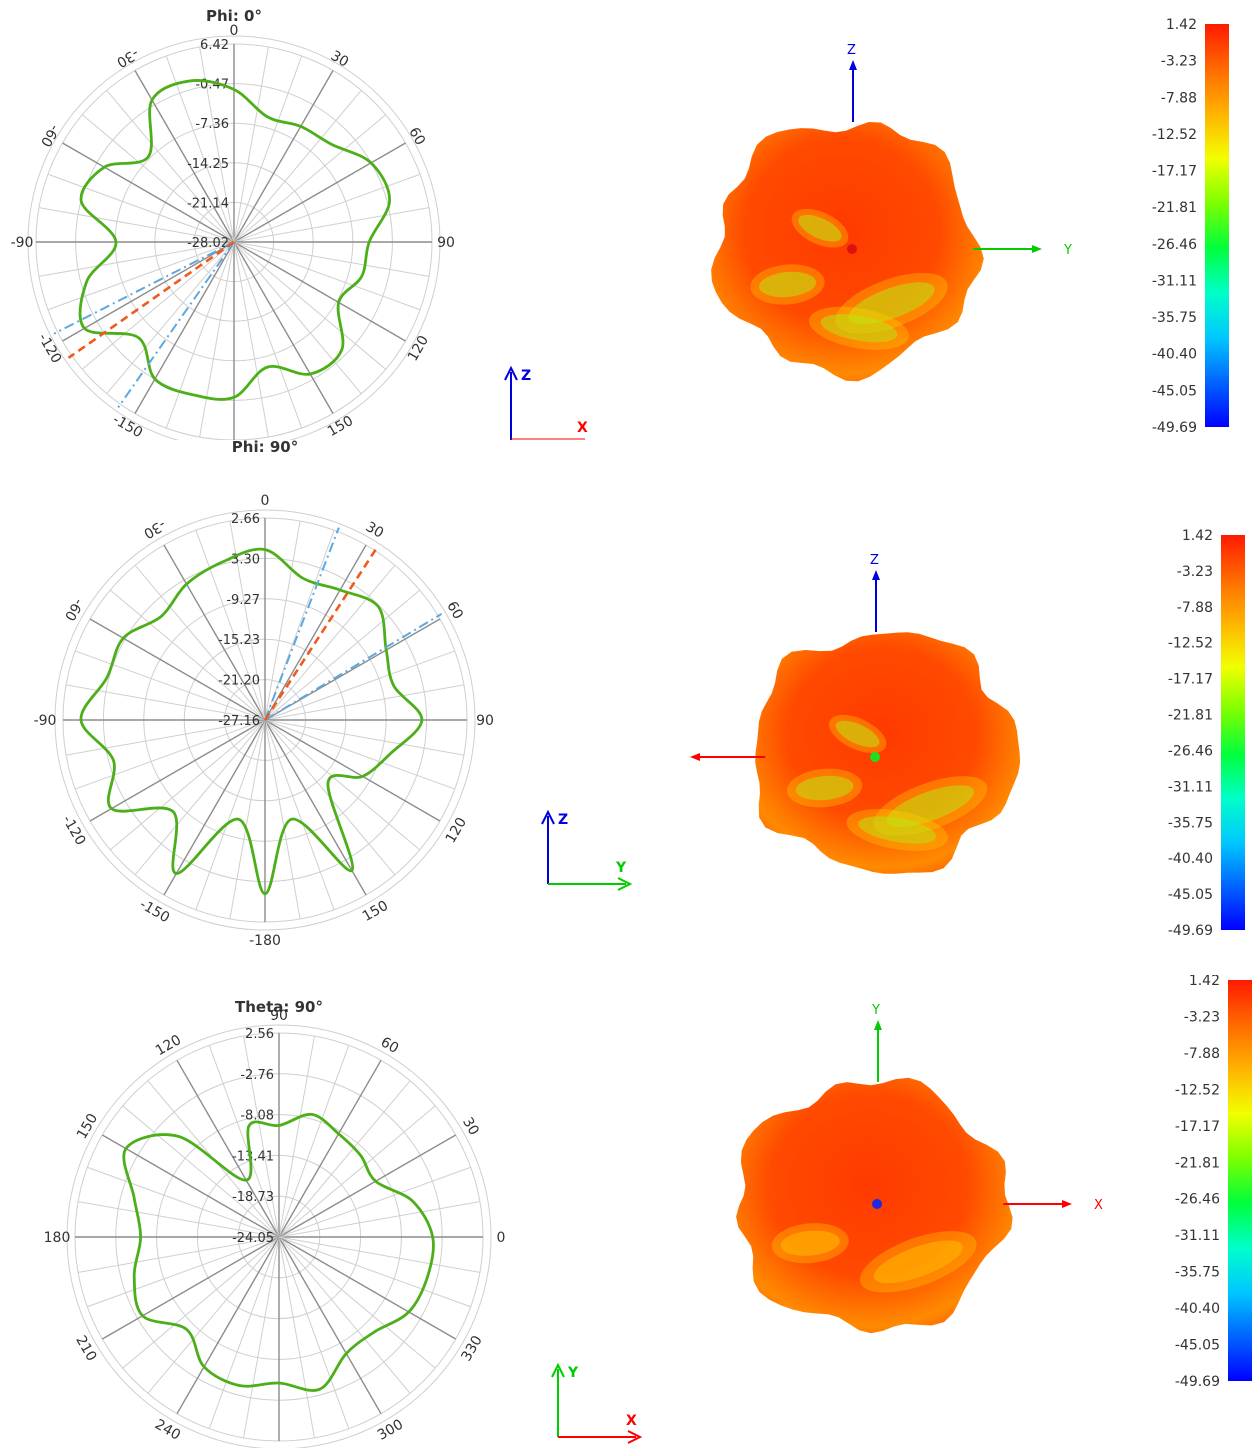 The width and height of the screenshot is (1258, 1448). What do you see at coordinates (389, 1045) in the screenshot?
I see `angle-tick-label: 60` at bounding box center [389, 1045].